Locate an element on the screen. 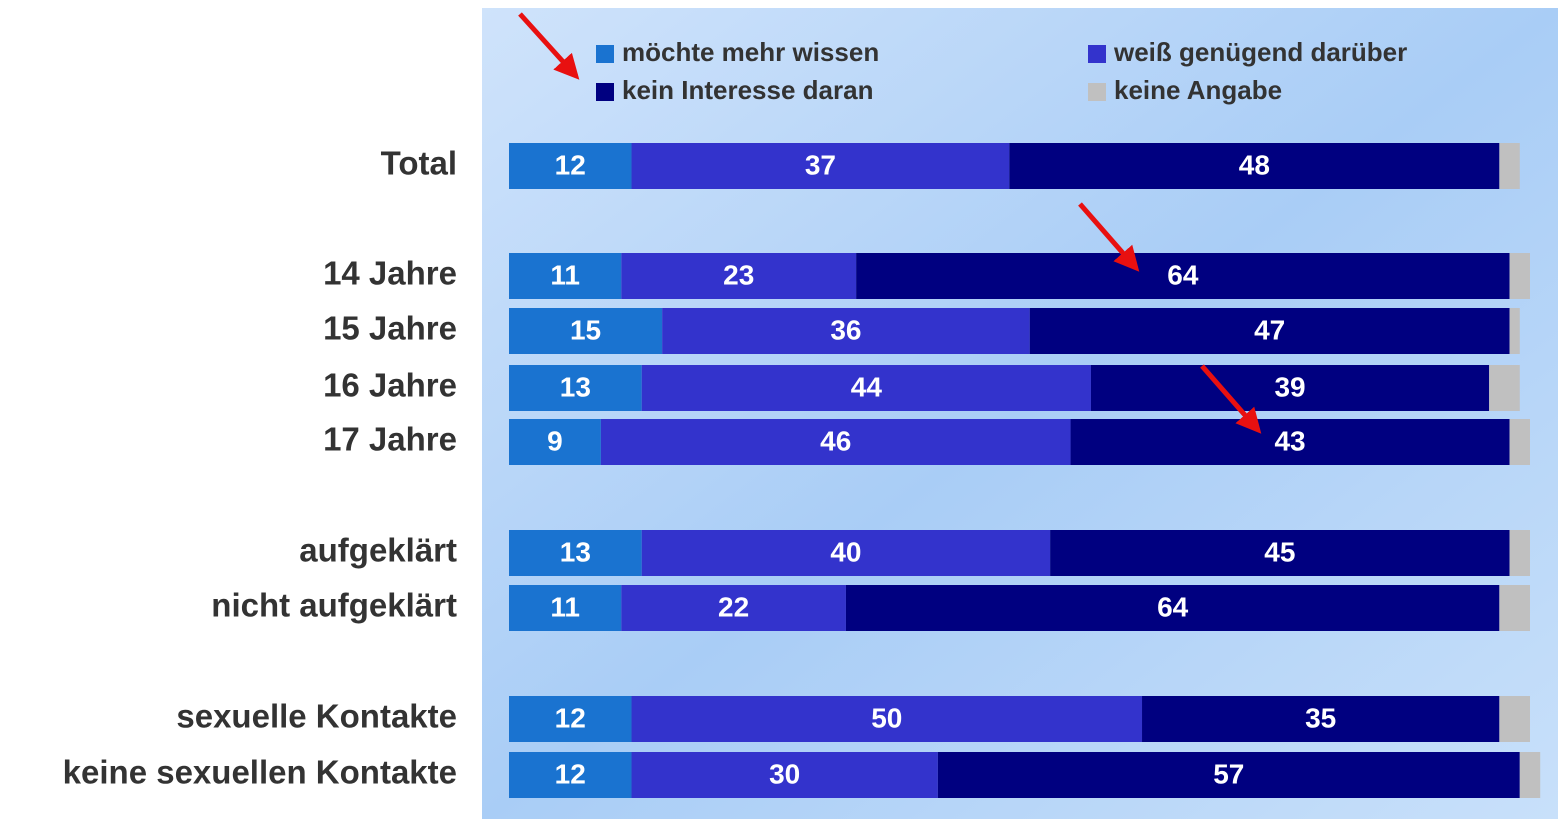 Image resolution: width=1558 pixels, height=819 pixels. category-label: keine sexuellen Kontakte is located at coordinates (260, 772).